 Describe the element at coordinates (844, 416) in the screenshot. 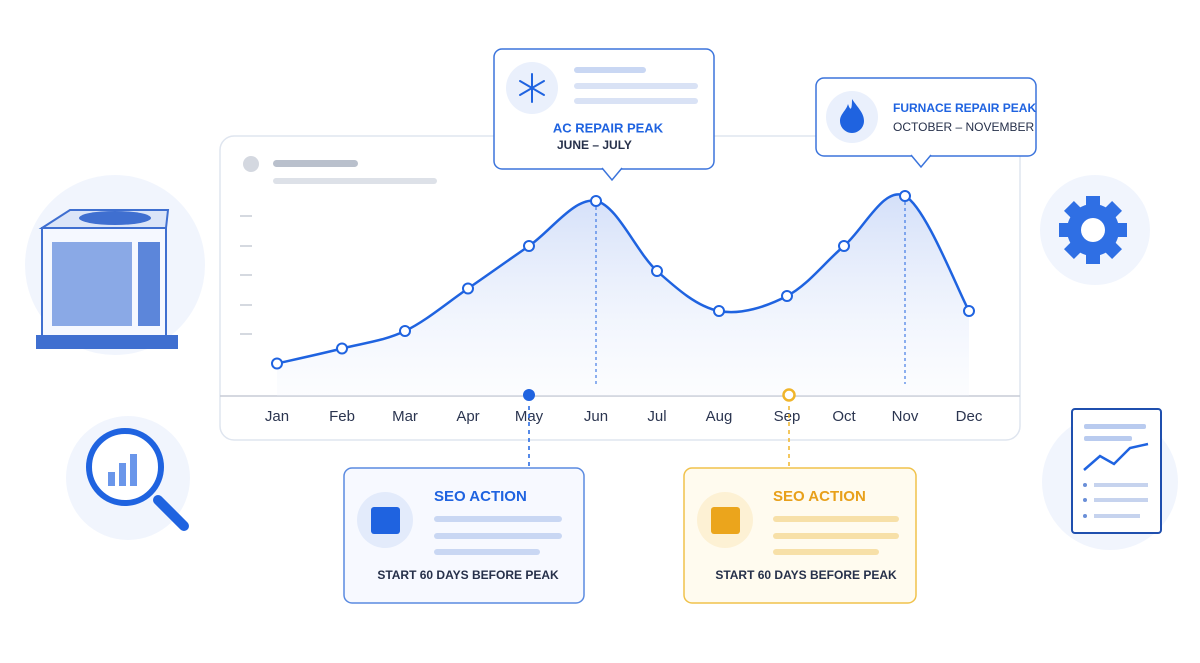

I see `x-tick-label: Oct` at that location.